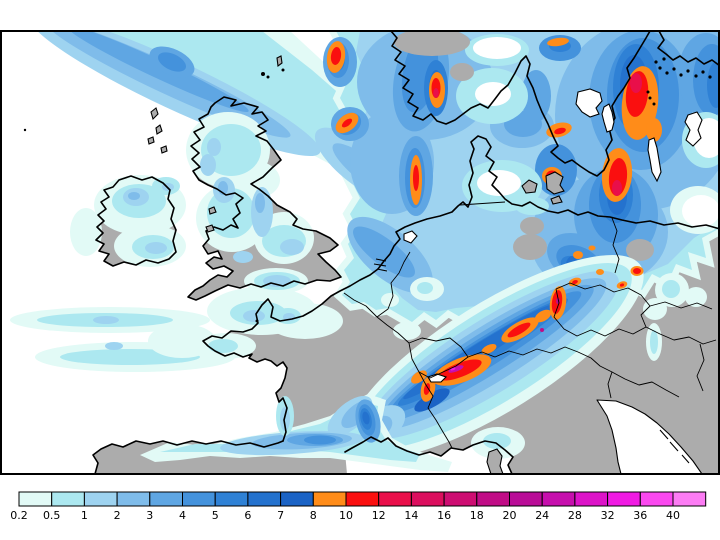  Describe the element at coordinates (608, 515) in the screenshot. I see `colorbar-tick-label: 32` at that location.